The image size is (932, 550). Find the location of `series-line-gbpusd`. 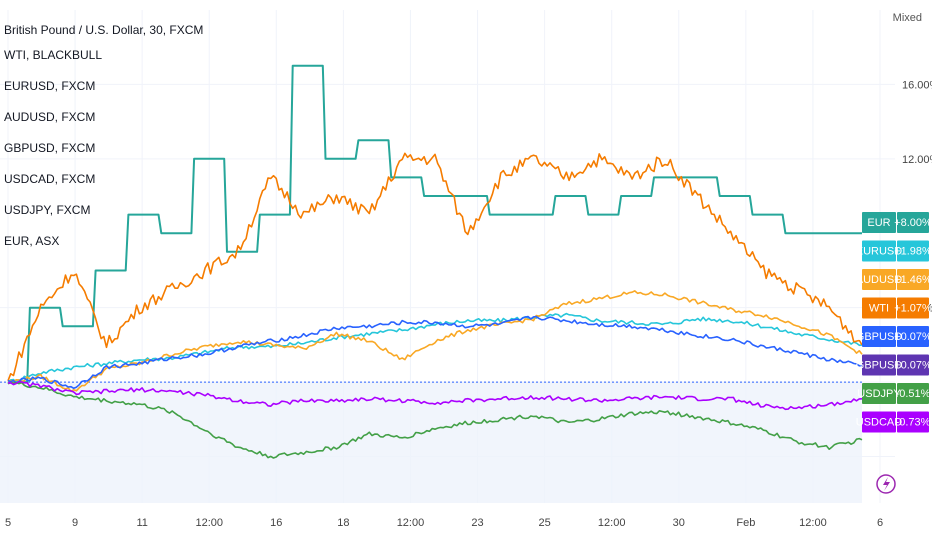

series-line-gbpusd is located at coordinates (435, 352).